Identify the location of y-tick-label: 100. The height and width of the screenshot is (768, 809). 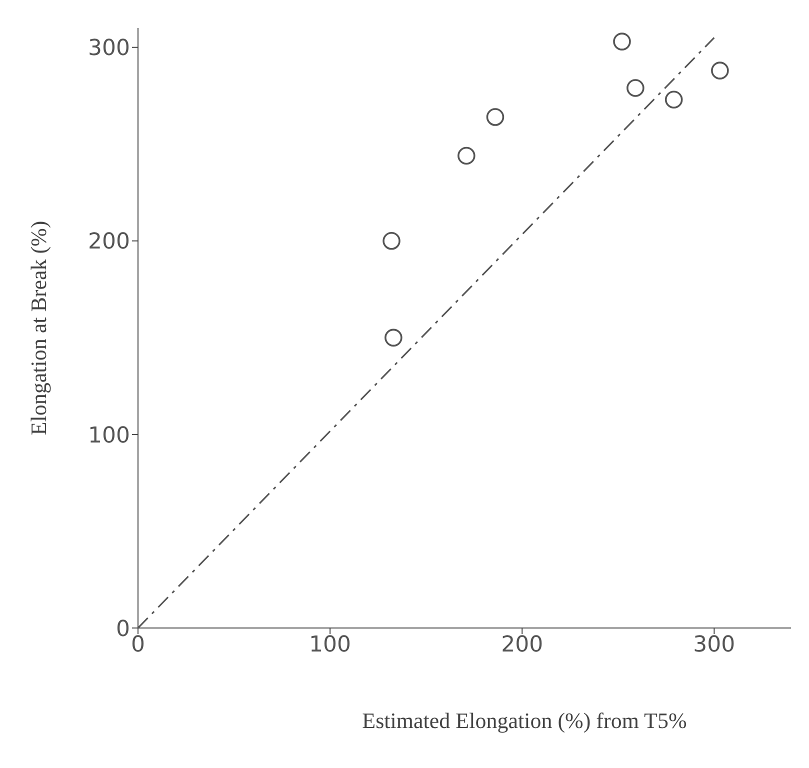
(109, 435).